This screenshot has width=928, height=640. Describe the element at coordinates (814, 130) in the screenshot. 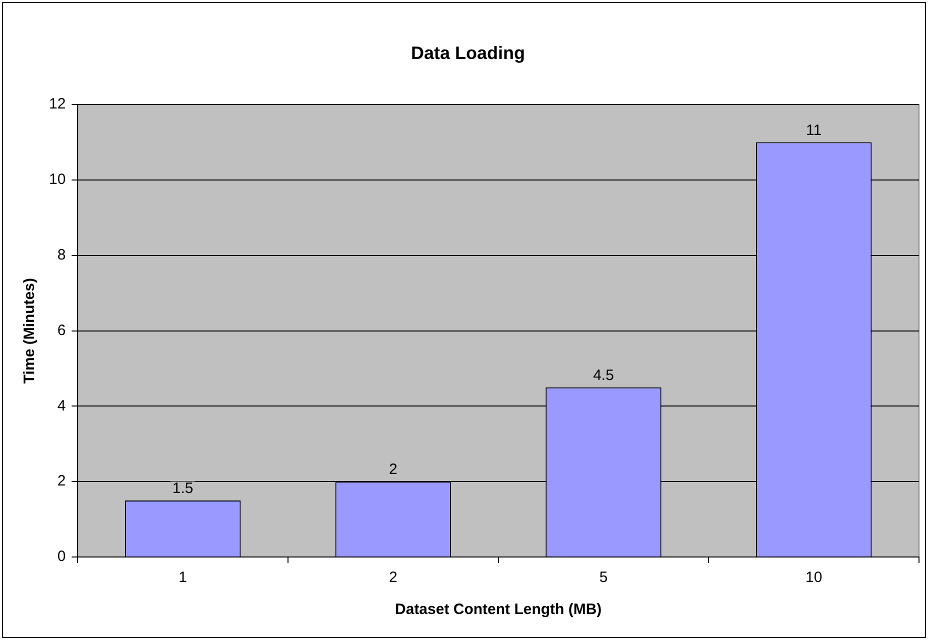

I see `data-label: 11` at that location.